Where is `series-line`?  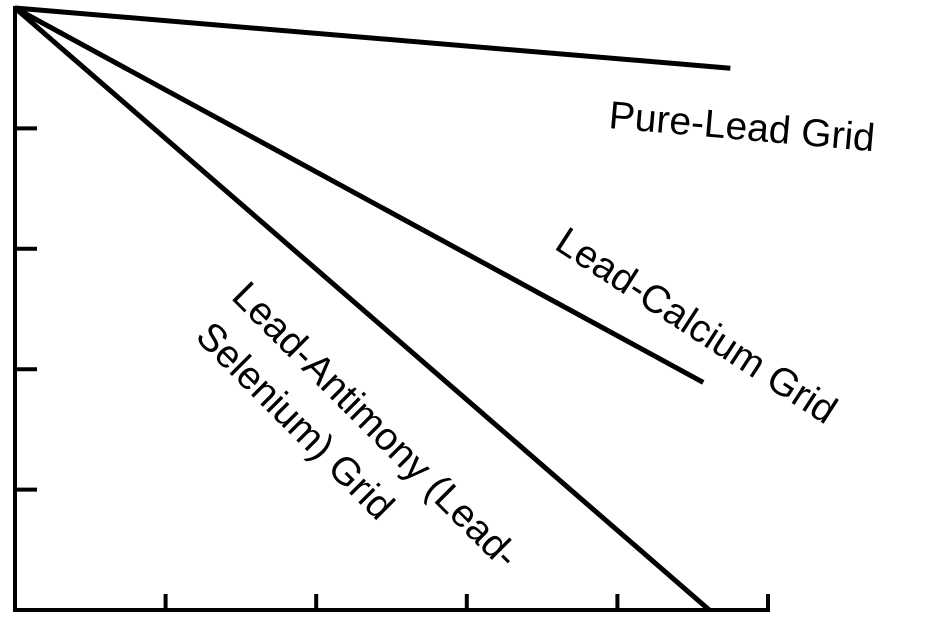
series-line is located at coordinates (372, 38).